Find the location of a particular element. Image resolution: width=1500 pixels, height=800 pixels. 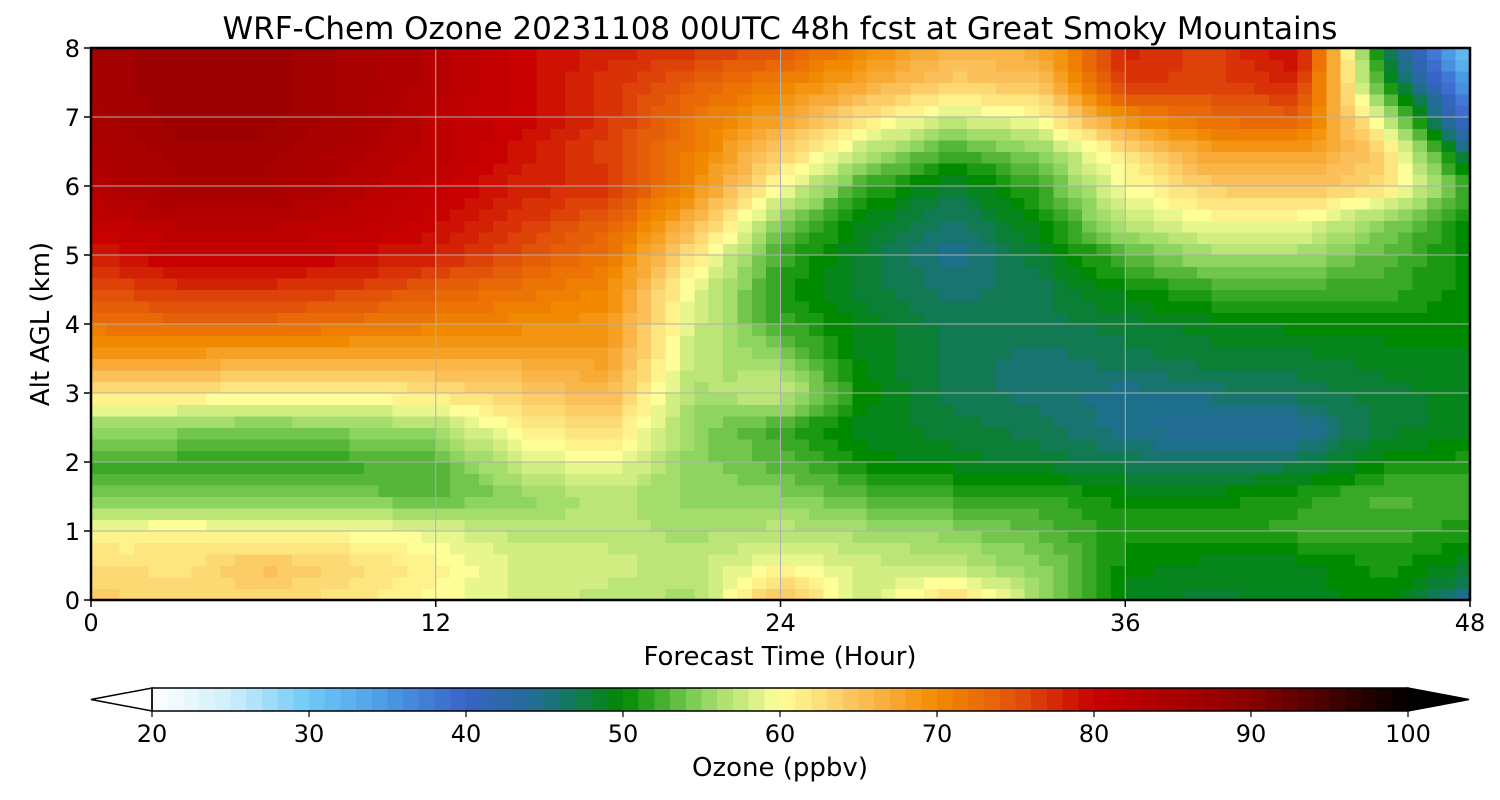

colorbar-swatch is located at coordinates (709, 699).